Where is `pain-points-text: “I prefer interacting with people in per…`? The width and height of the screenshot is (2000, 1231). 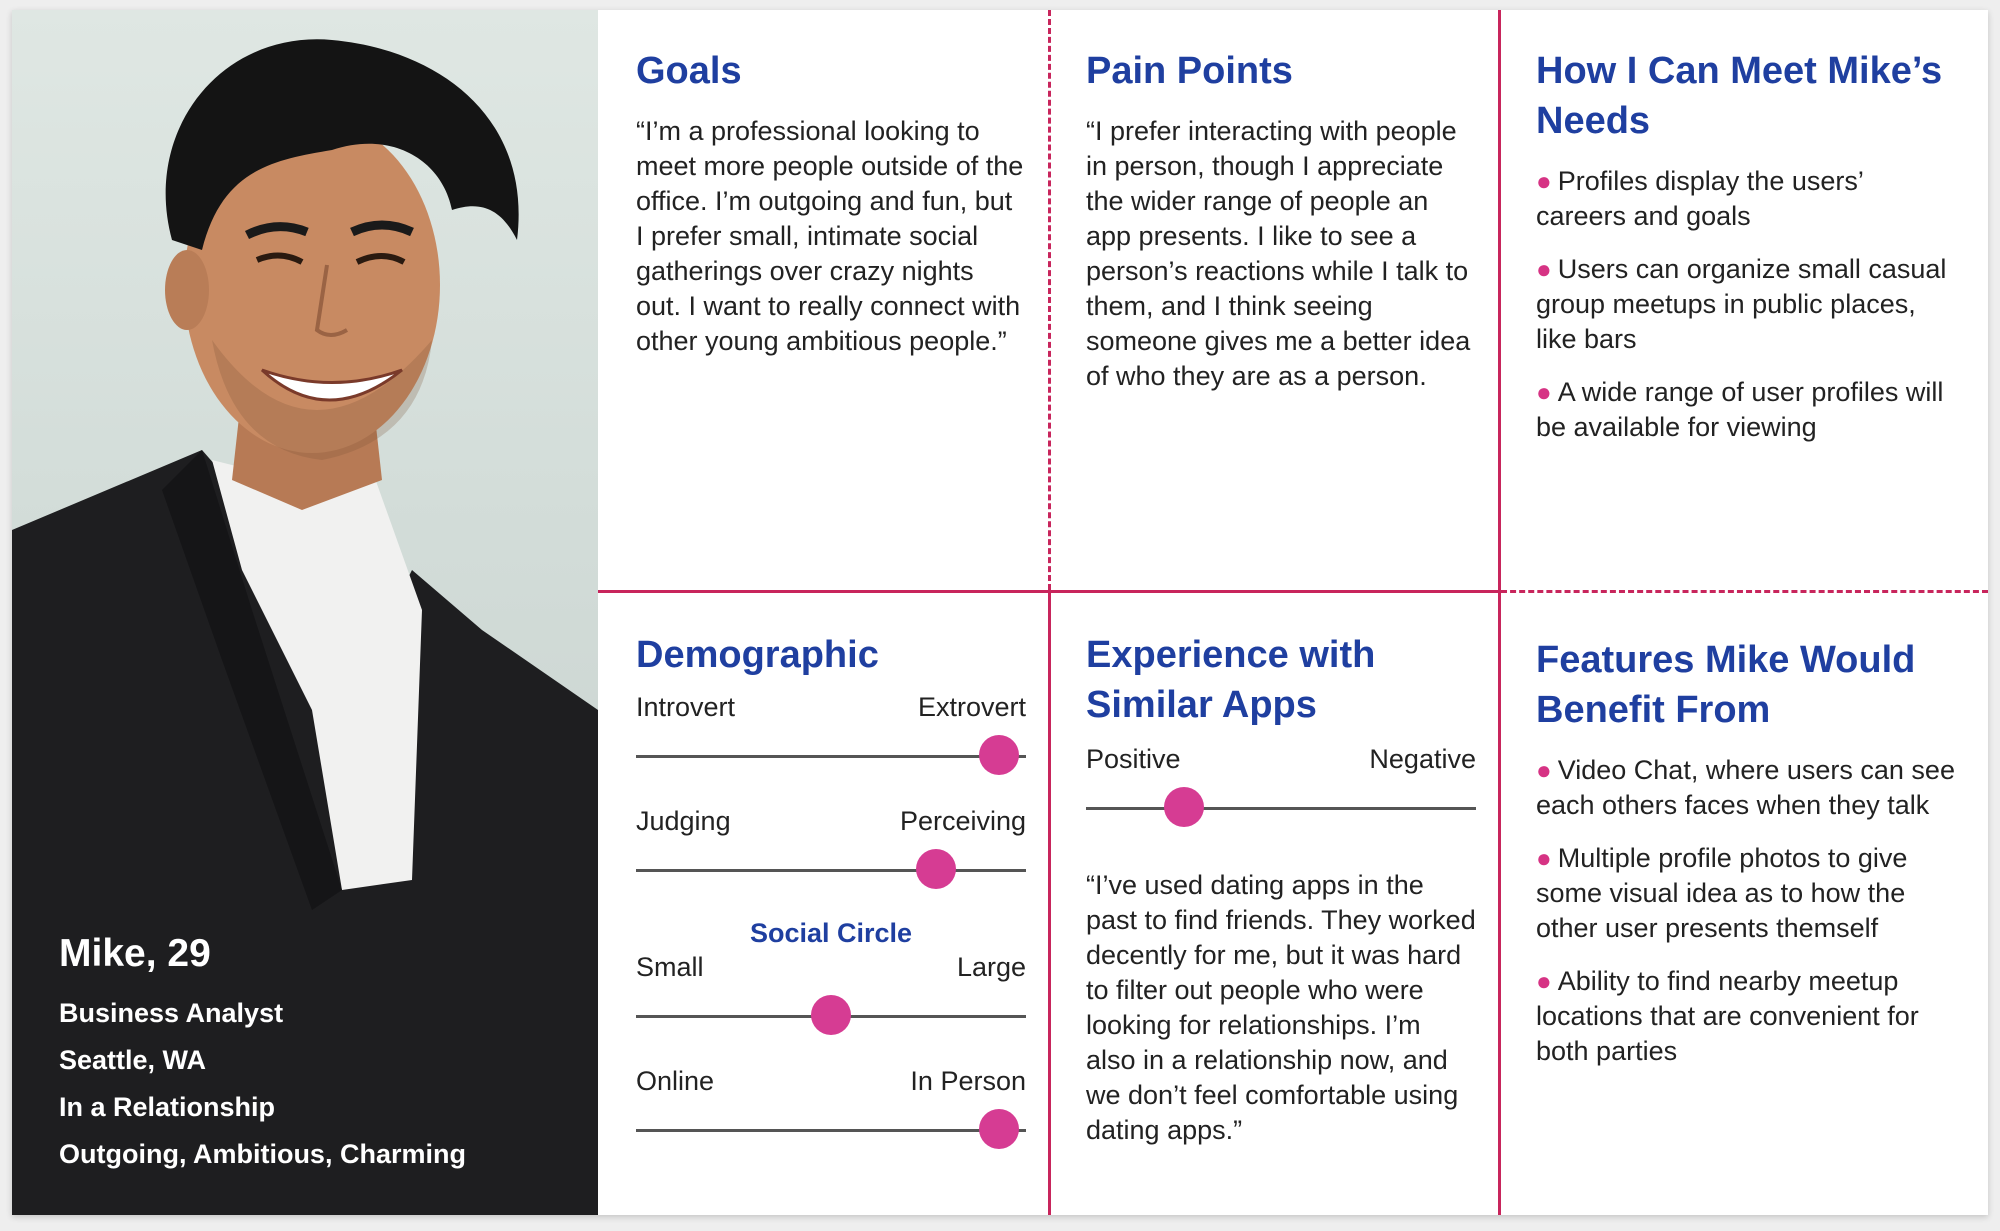 pain-points-text: “I prefer interacting with people in per… is located at coordinates (1278, 253).